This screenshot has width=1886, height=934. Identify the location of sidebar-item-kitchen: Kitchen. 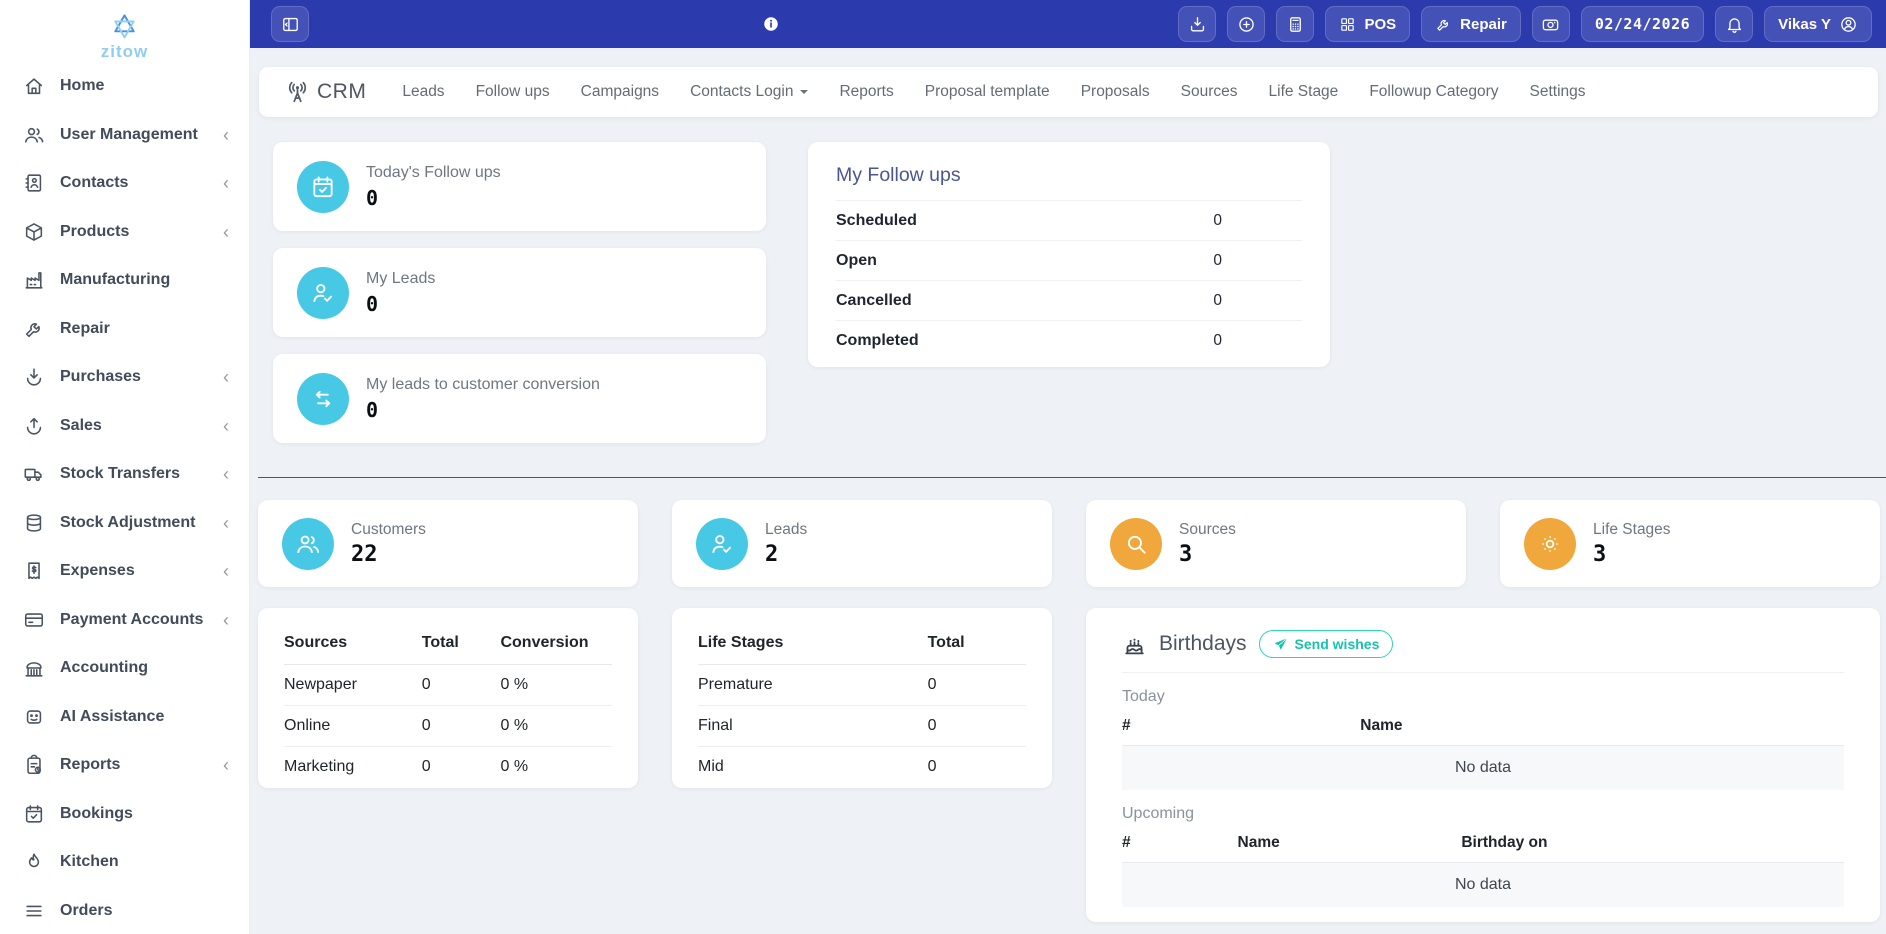
(124, 862).